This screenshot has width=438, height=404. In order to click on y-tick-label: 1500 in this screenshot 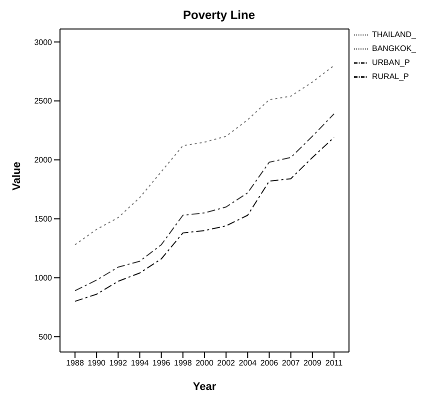, I will do `click(43, 219)`.